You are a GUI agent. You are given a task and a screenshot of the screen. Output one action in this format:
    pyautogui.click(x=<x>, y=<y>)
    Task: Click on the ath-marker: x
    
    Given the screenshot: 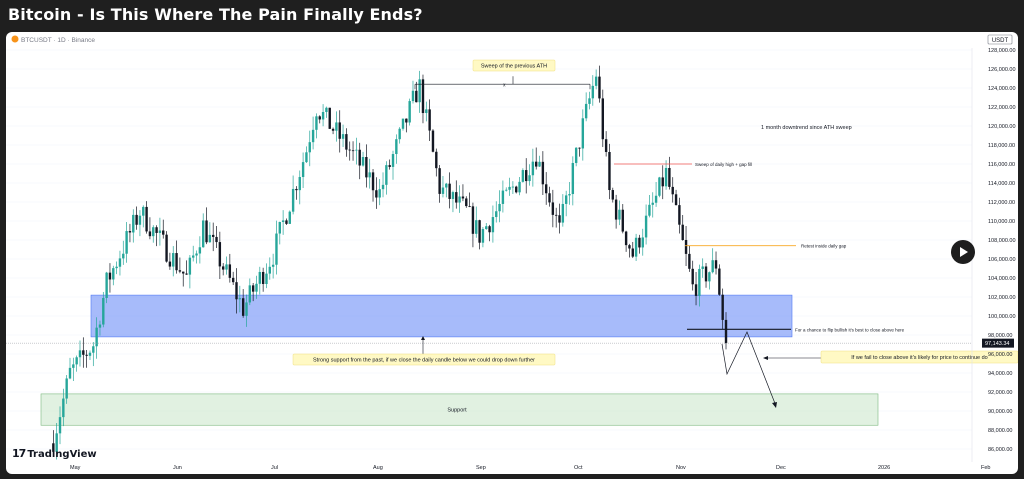 What is the action you would take?
    pyautogui.click(x=504, y=86)
    